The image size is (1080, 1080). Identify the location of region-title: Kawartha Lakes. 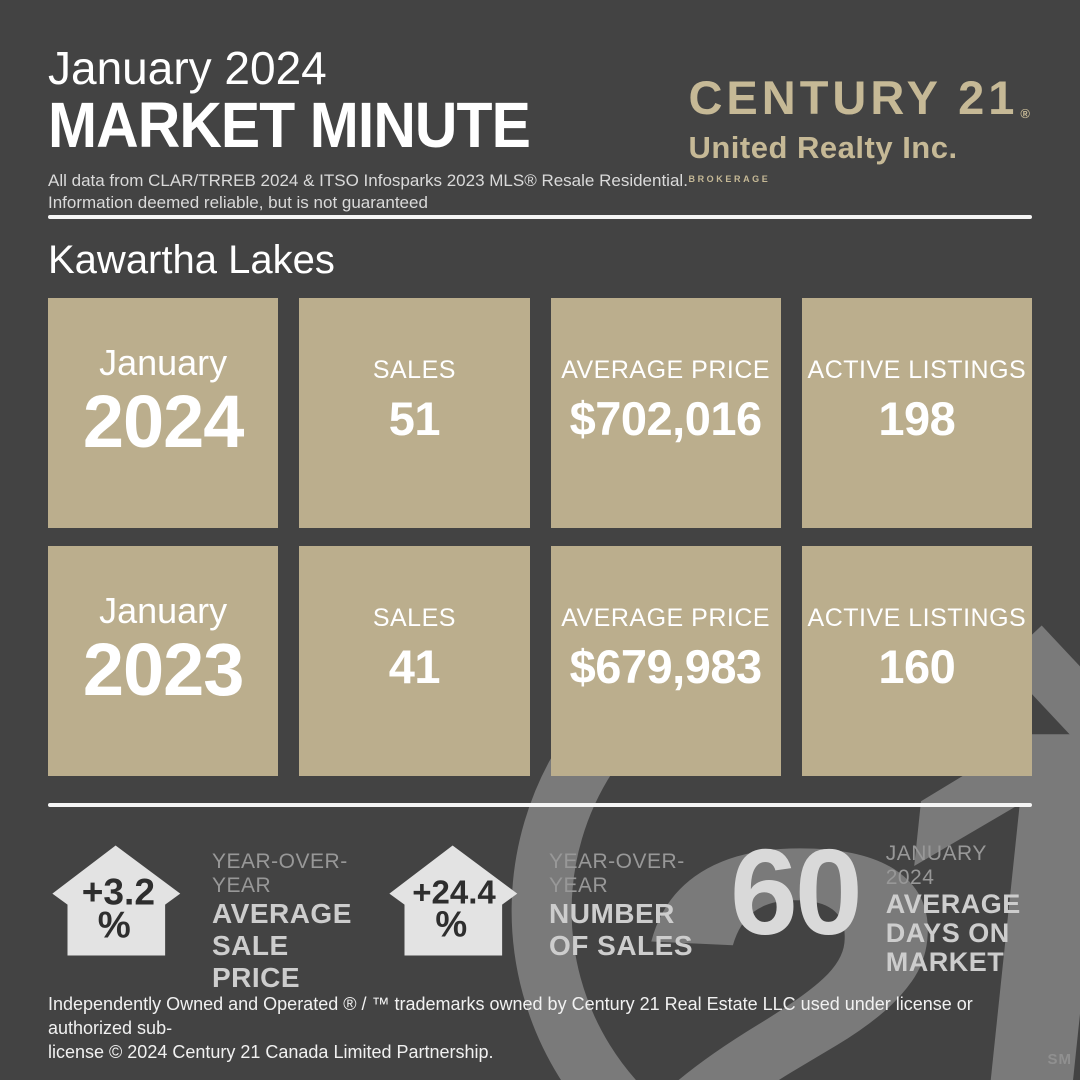
(191, 260).